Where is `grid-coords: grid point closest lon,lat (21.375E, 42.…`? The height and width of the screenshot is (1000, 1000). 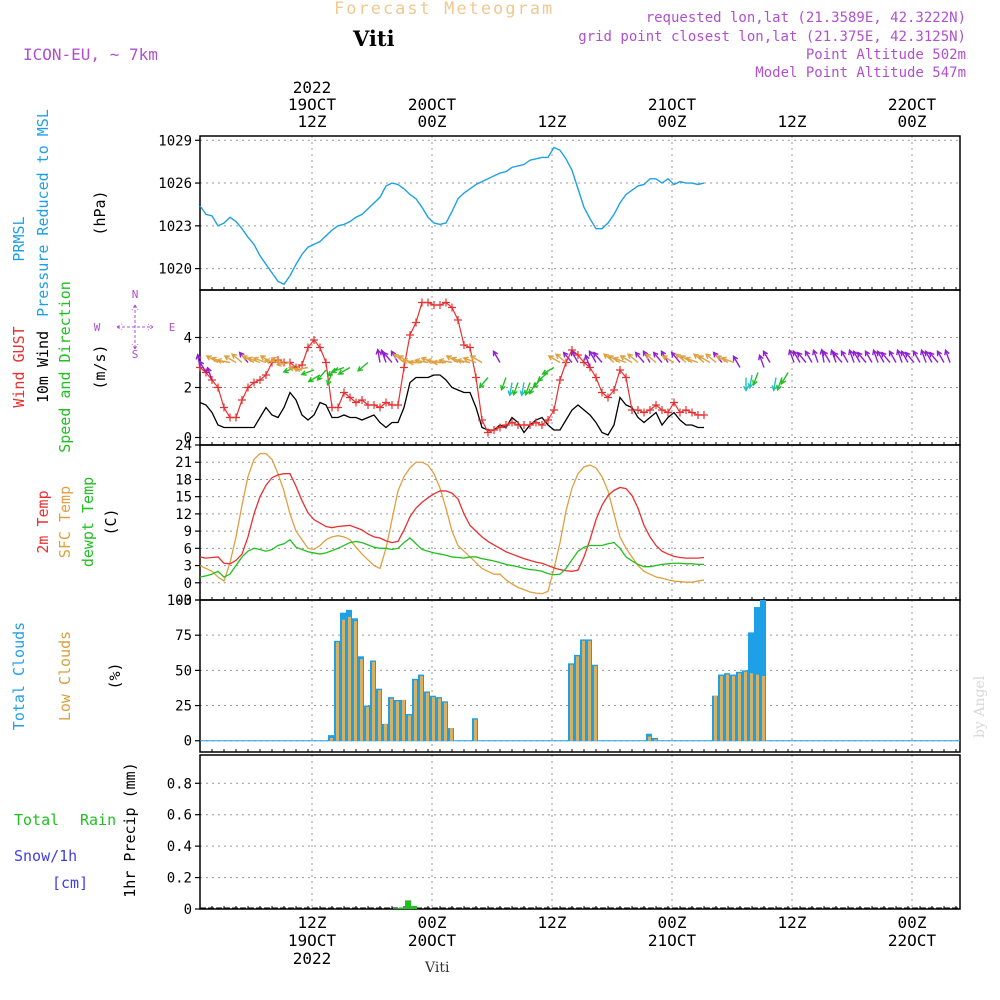 grid-coords: grid point closest lon,lat (21.375E, 42.… is located at coordinates (772, 37).